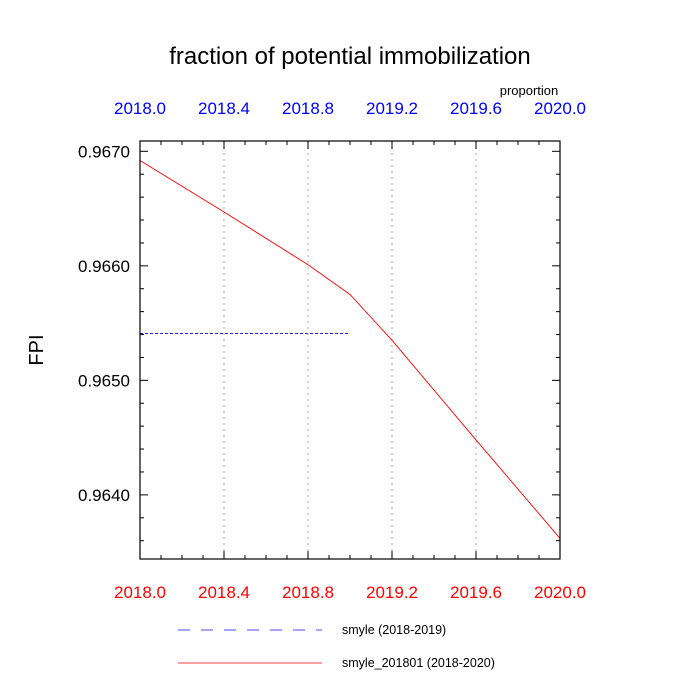  I want to click on x-tick-label-bottom: 2018.4, so click(224, 592).